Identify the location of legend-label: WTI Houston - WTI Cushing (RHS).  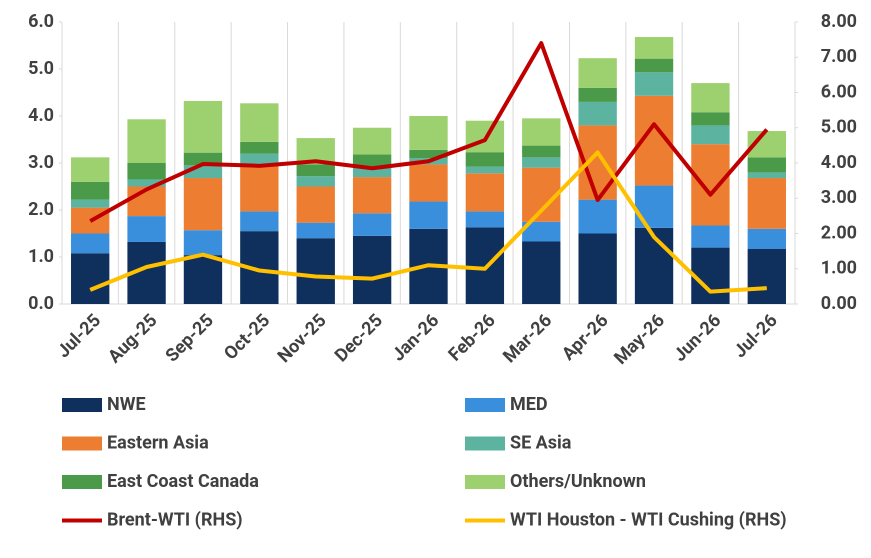
(648, 519).